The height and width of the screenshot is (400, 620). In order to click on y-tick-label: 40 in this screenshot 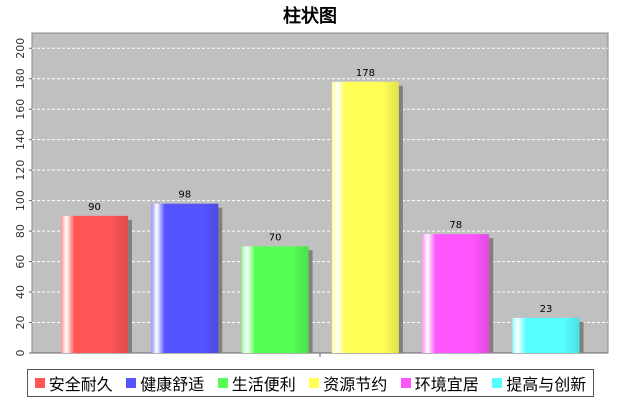, I will do `click(20, 292)`.